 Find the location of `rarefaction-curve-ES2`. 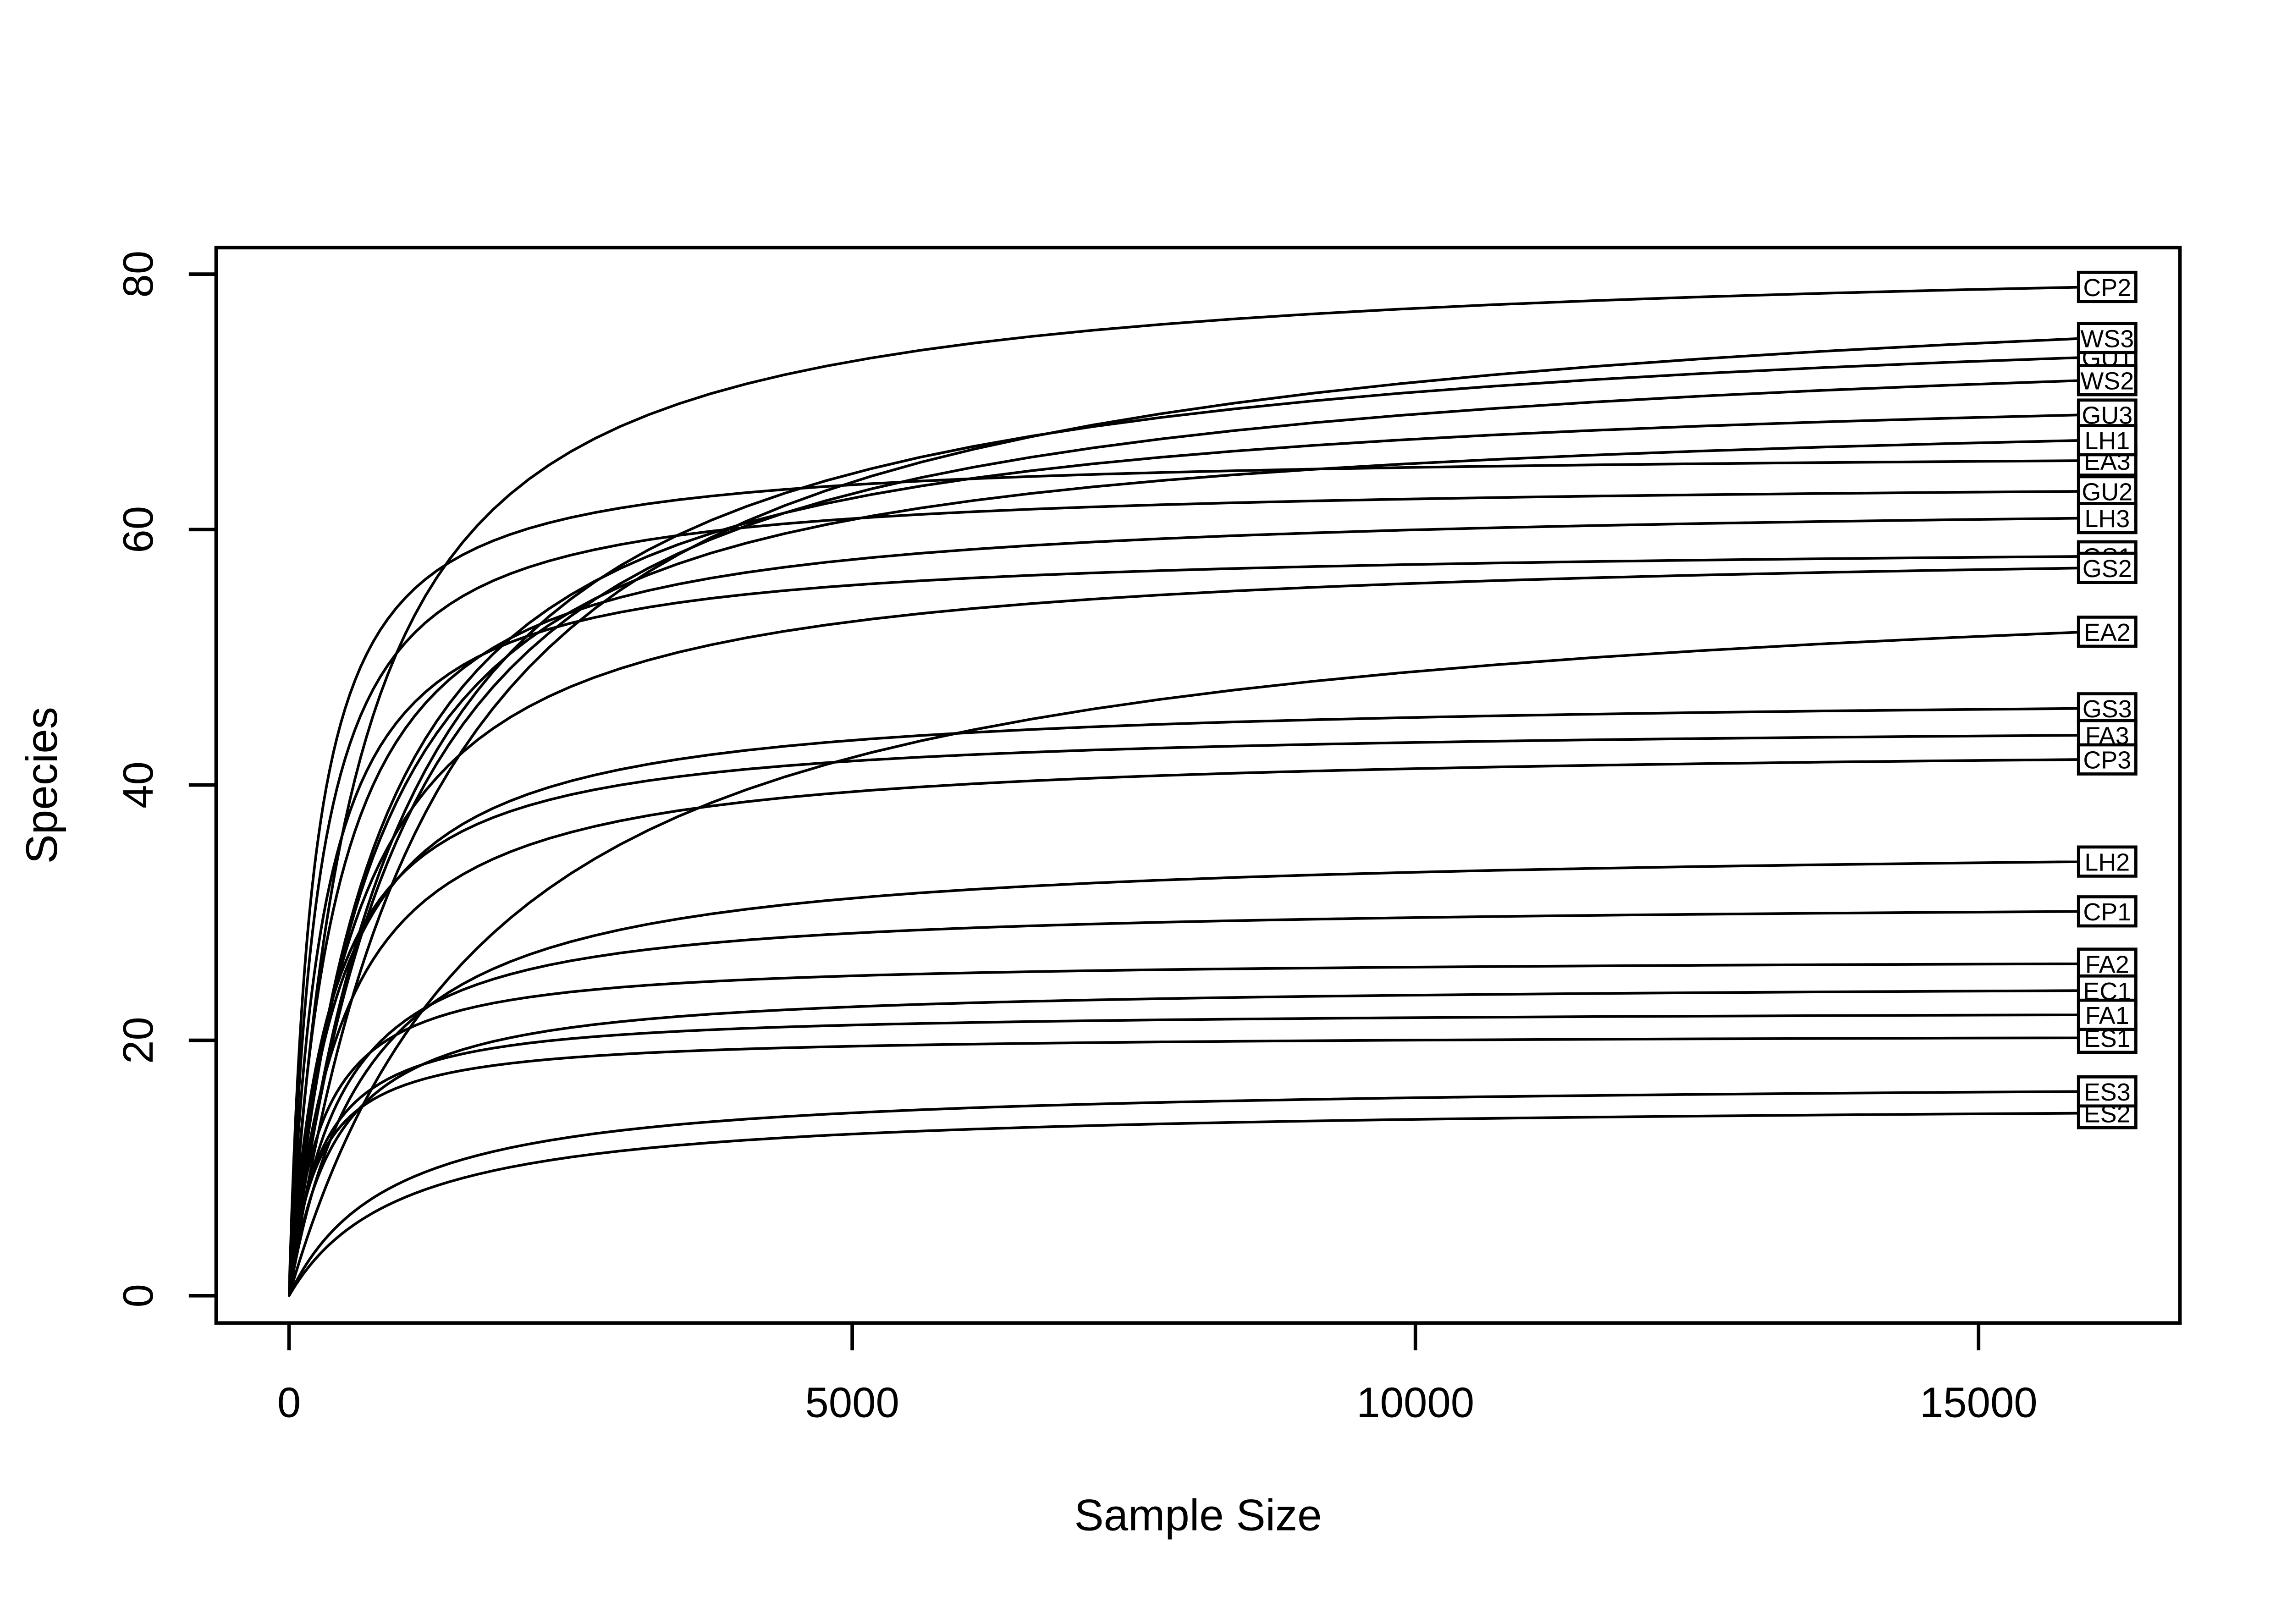

rarefaction-curve-ES2 is located at coordinates (1190, 1204).